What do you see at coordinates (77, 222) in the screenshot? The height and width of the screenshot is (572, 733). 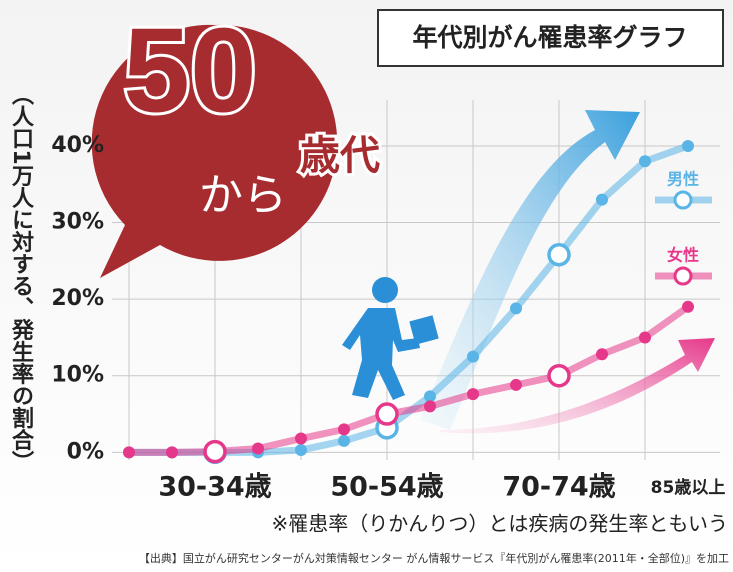 I see `y-tick-label: 30%` at bounding box center [77, 222].